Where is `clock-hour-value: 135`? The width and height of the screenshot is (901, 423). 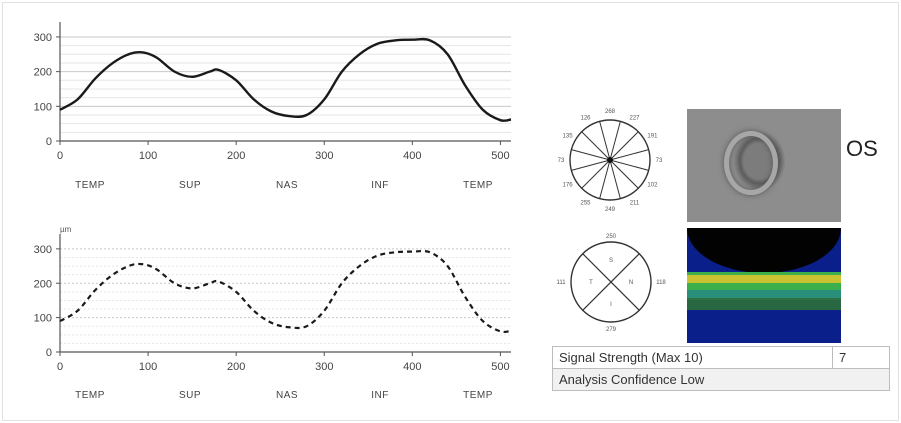
clock-hour-value: 135 is located at coordinates (568, 137).